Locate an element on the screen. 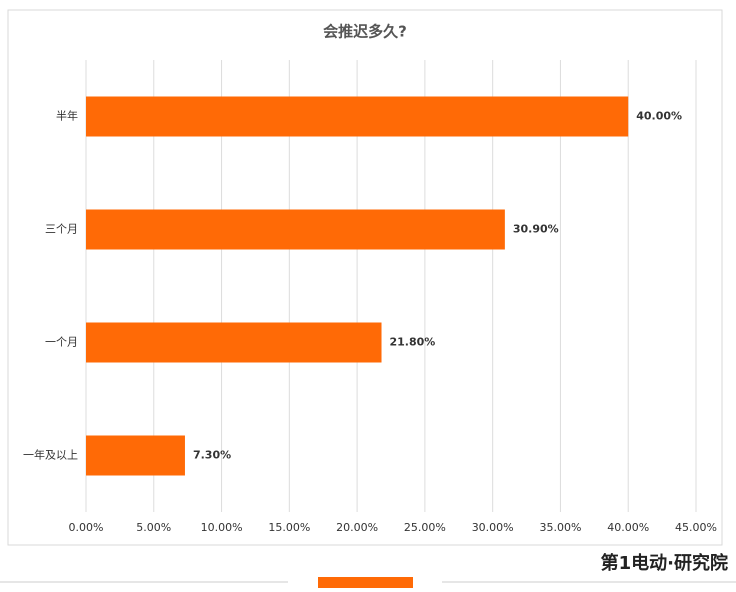  x-tick-label: 5.00% is located at coordinates (153, 527).